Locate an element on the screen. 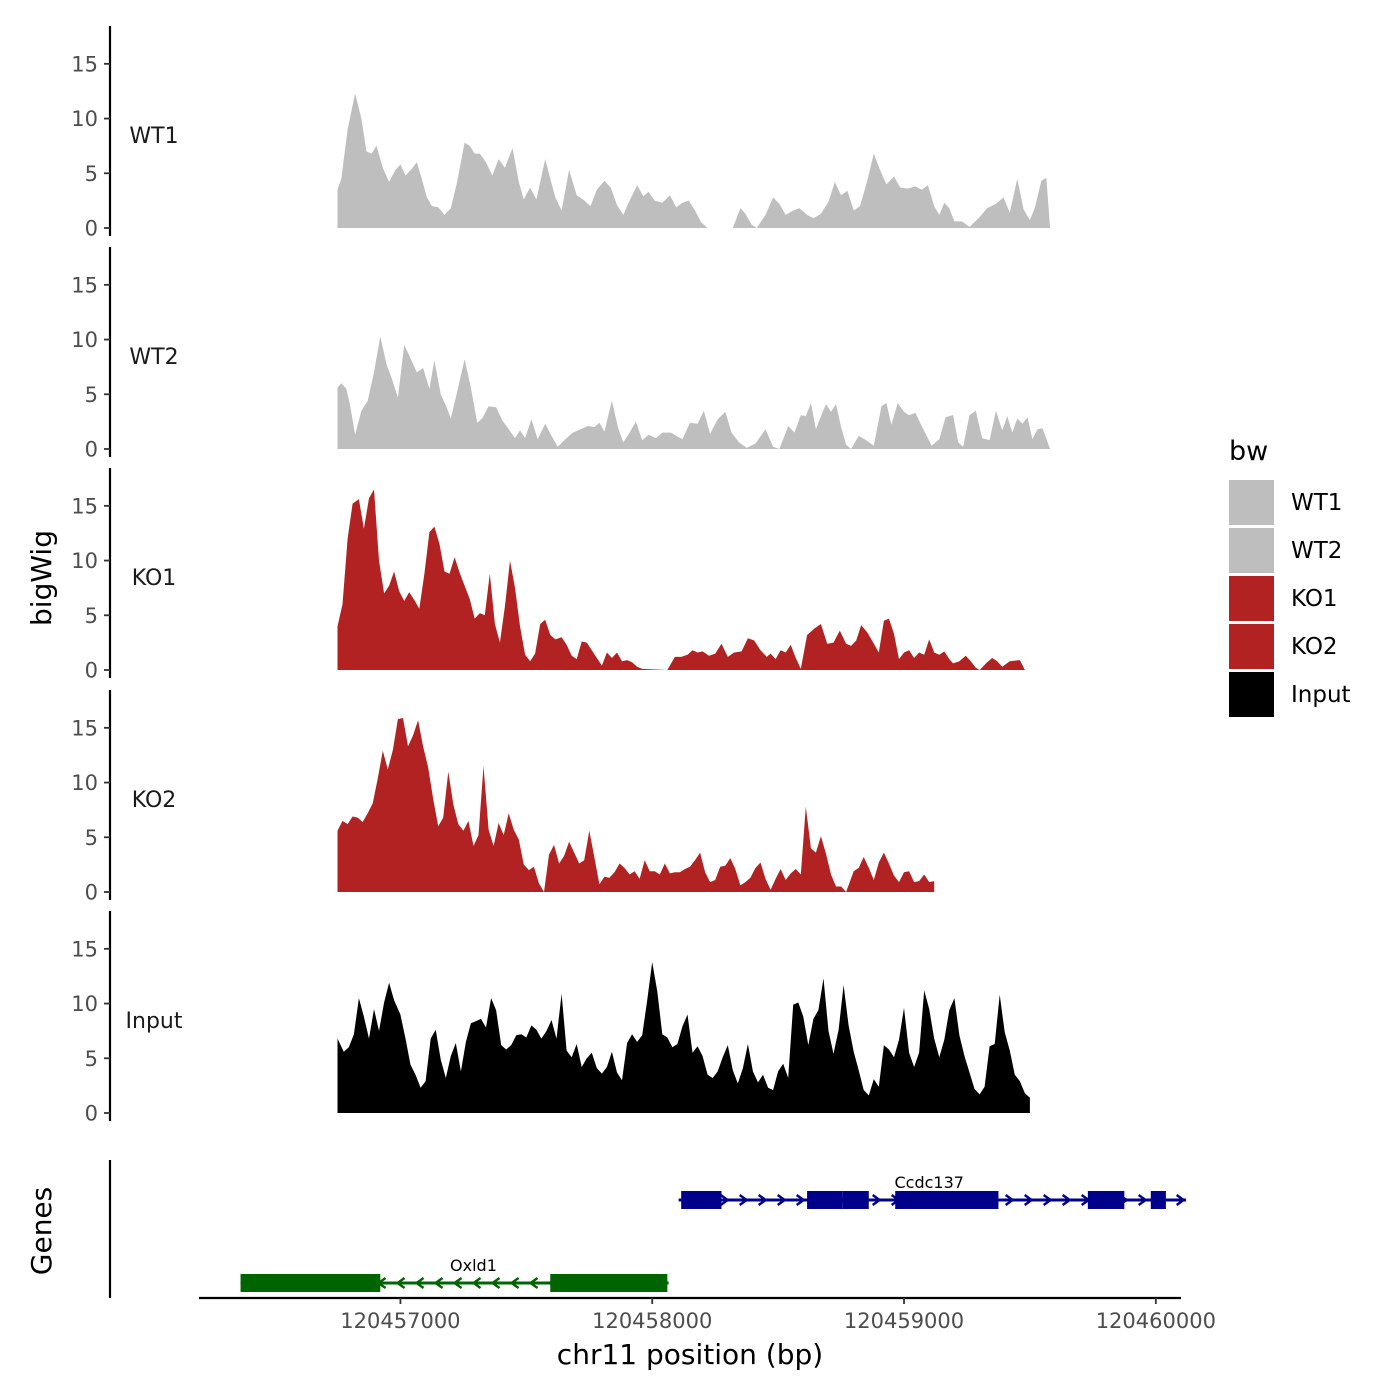 The width and height of the screenshot is (1400, 1400). x-tick-label: 120460000 is located at coordinates (1156, 1321).